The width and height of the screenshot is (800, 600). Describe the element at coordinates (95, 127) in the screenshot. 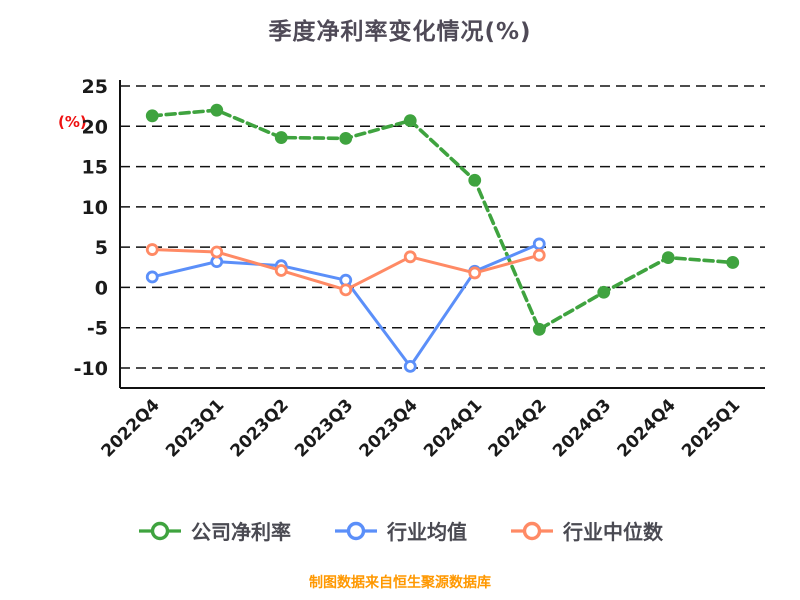

I see `y-tick-label: 20` at that location.